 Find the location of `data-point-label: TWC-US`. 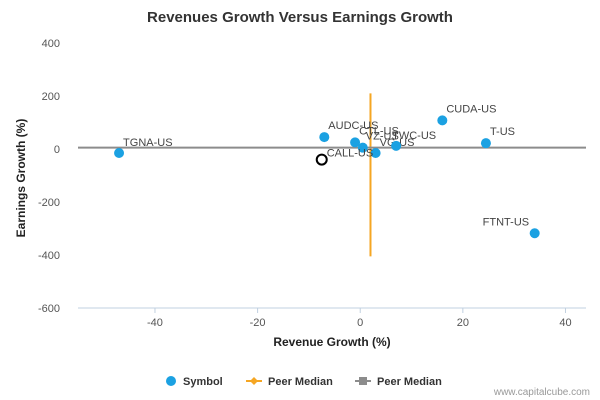

data-point-label: TWC-US is located at coordinates (414, 136).